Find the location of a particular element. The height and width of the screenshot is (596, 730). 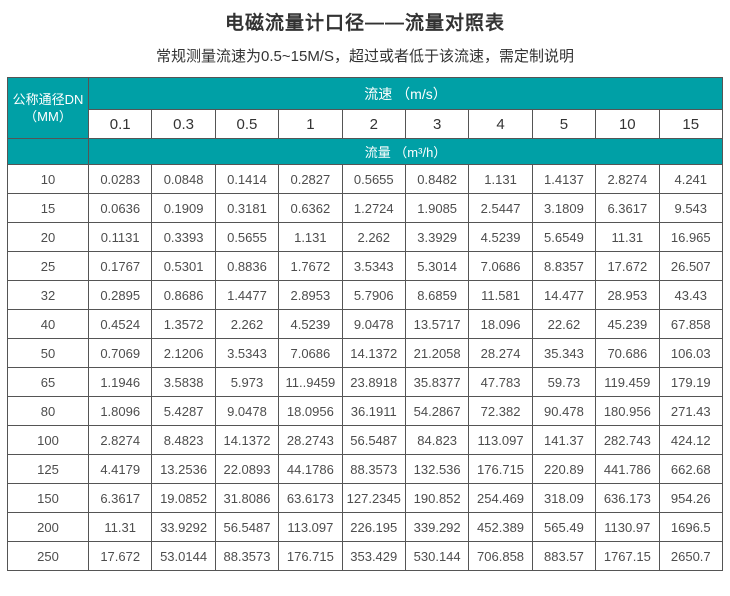

velocity-values-row: 0.1 0.3 0.5 1 2 3 4 5 10 15 is located at coordinates (366, 124).